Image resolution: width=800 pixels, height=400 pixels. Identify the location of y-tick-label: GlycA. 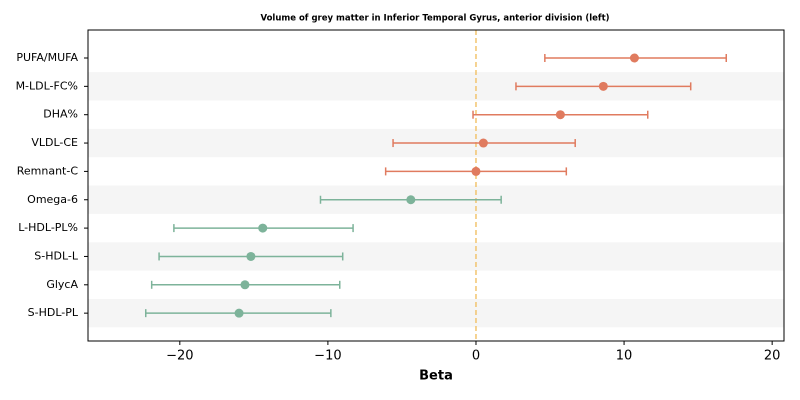
(62, 284).